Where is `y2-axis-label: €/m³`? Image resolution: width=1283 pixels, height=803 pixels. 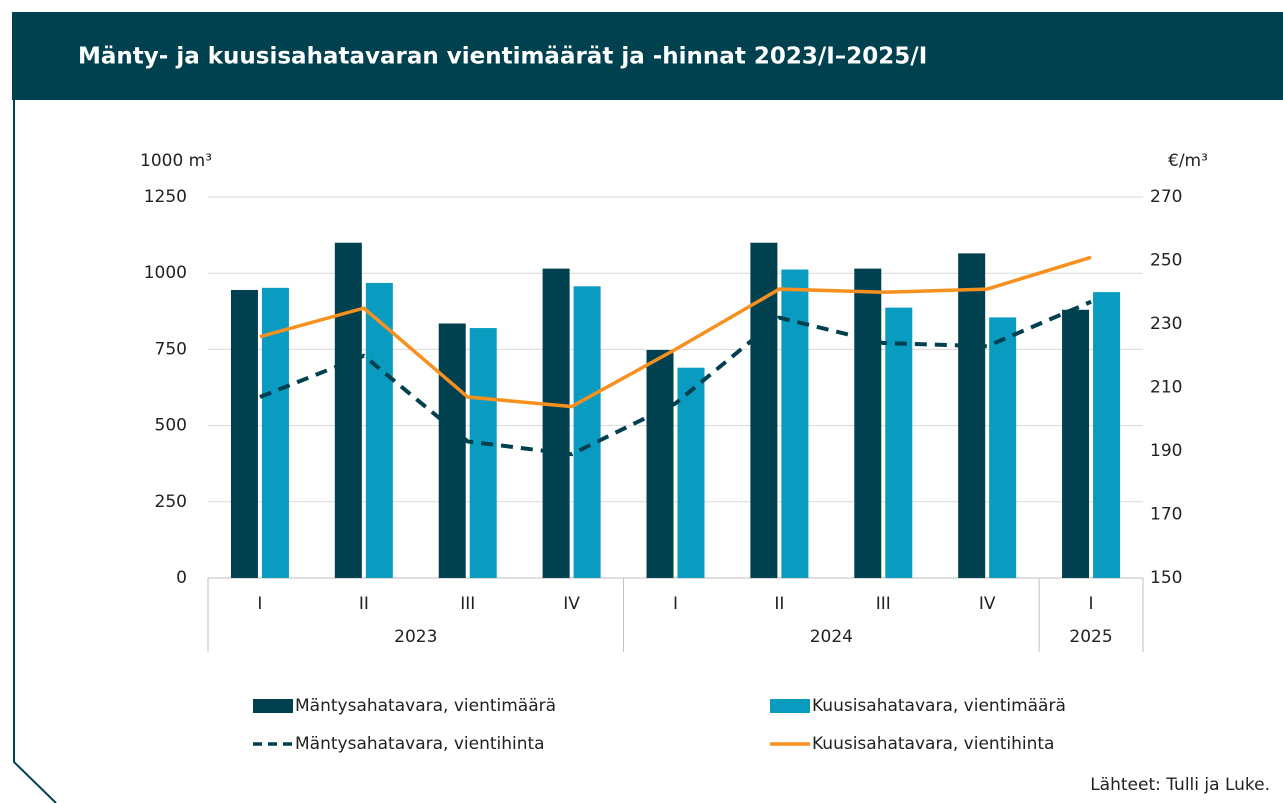
y2-axis-label: €/m³ is located at coordinates (1188, 161).